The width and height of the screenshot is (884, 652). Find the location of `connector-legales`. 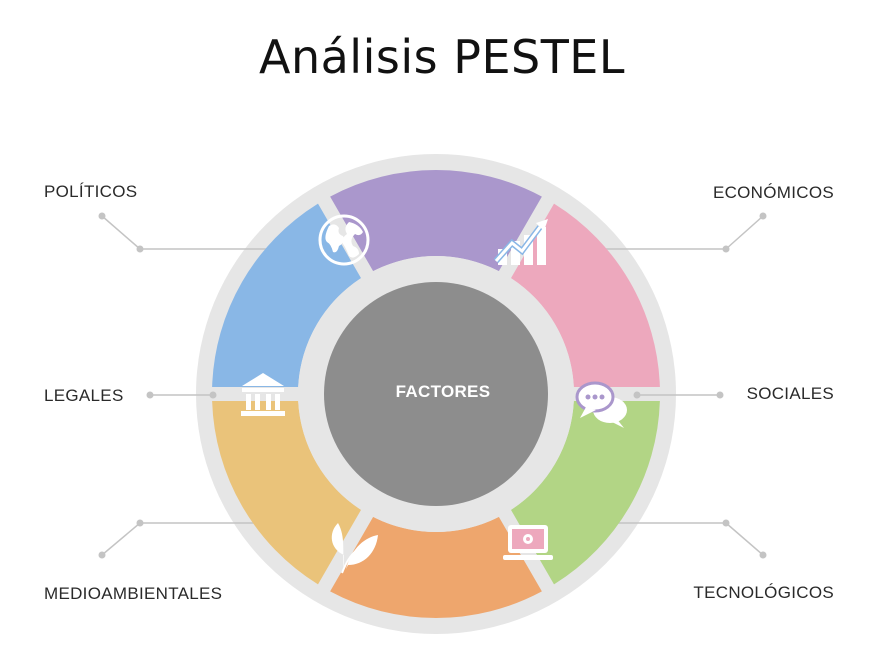

connector-legales is located at coordinates (181, 395).